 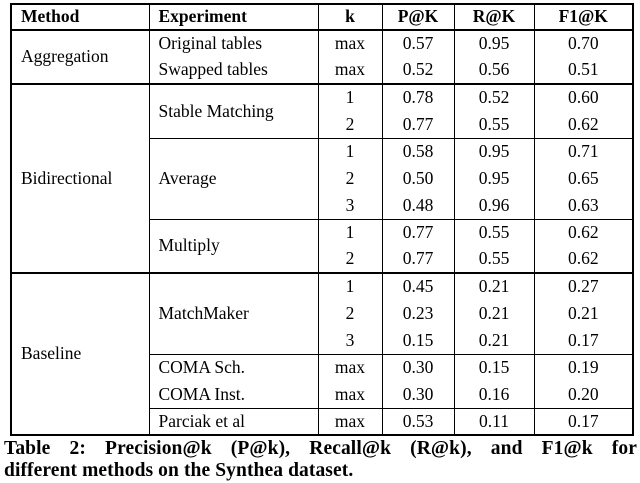 I want to click on rk-cell: 0.52, so click(x=494, y=97).